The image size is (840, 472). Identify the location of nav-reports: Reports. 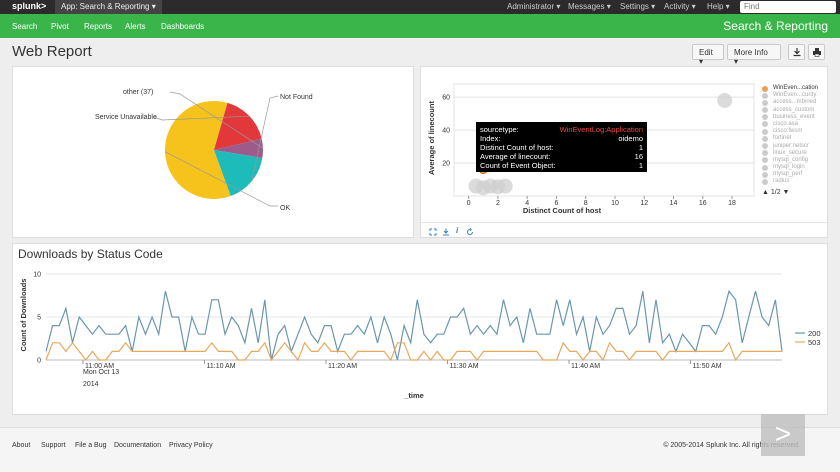
(98, 26).